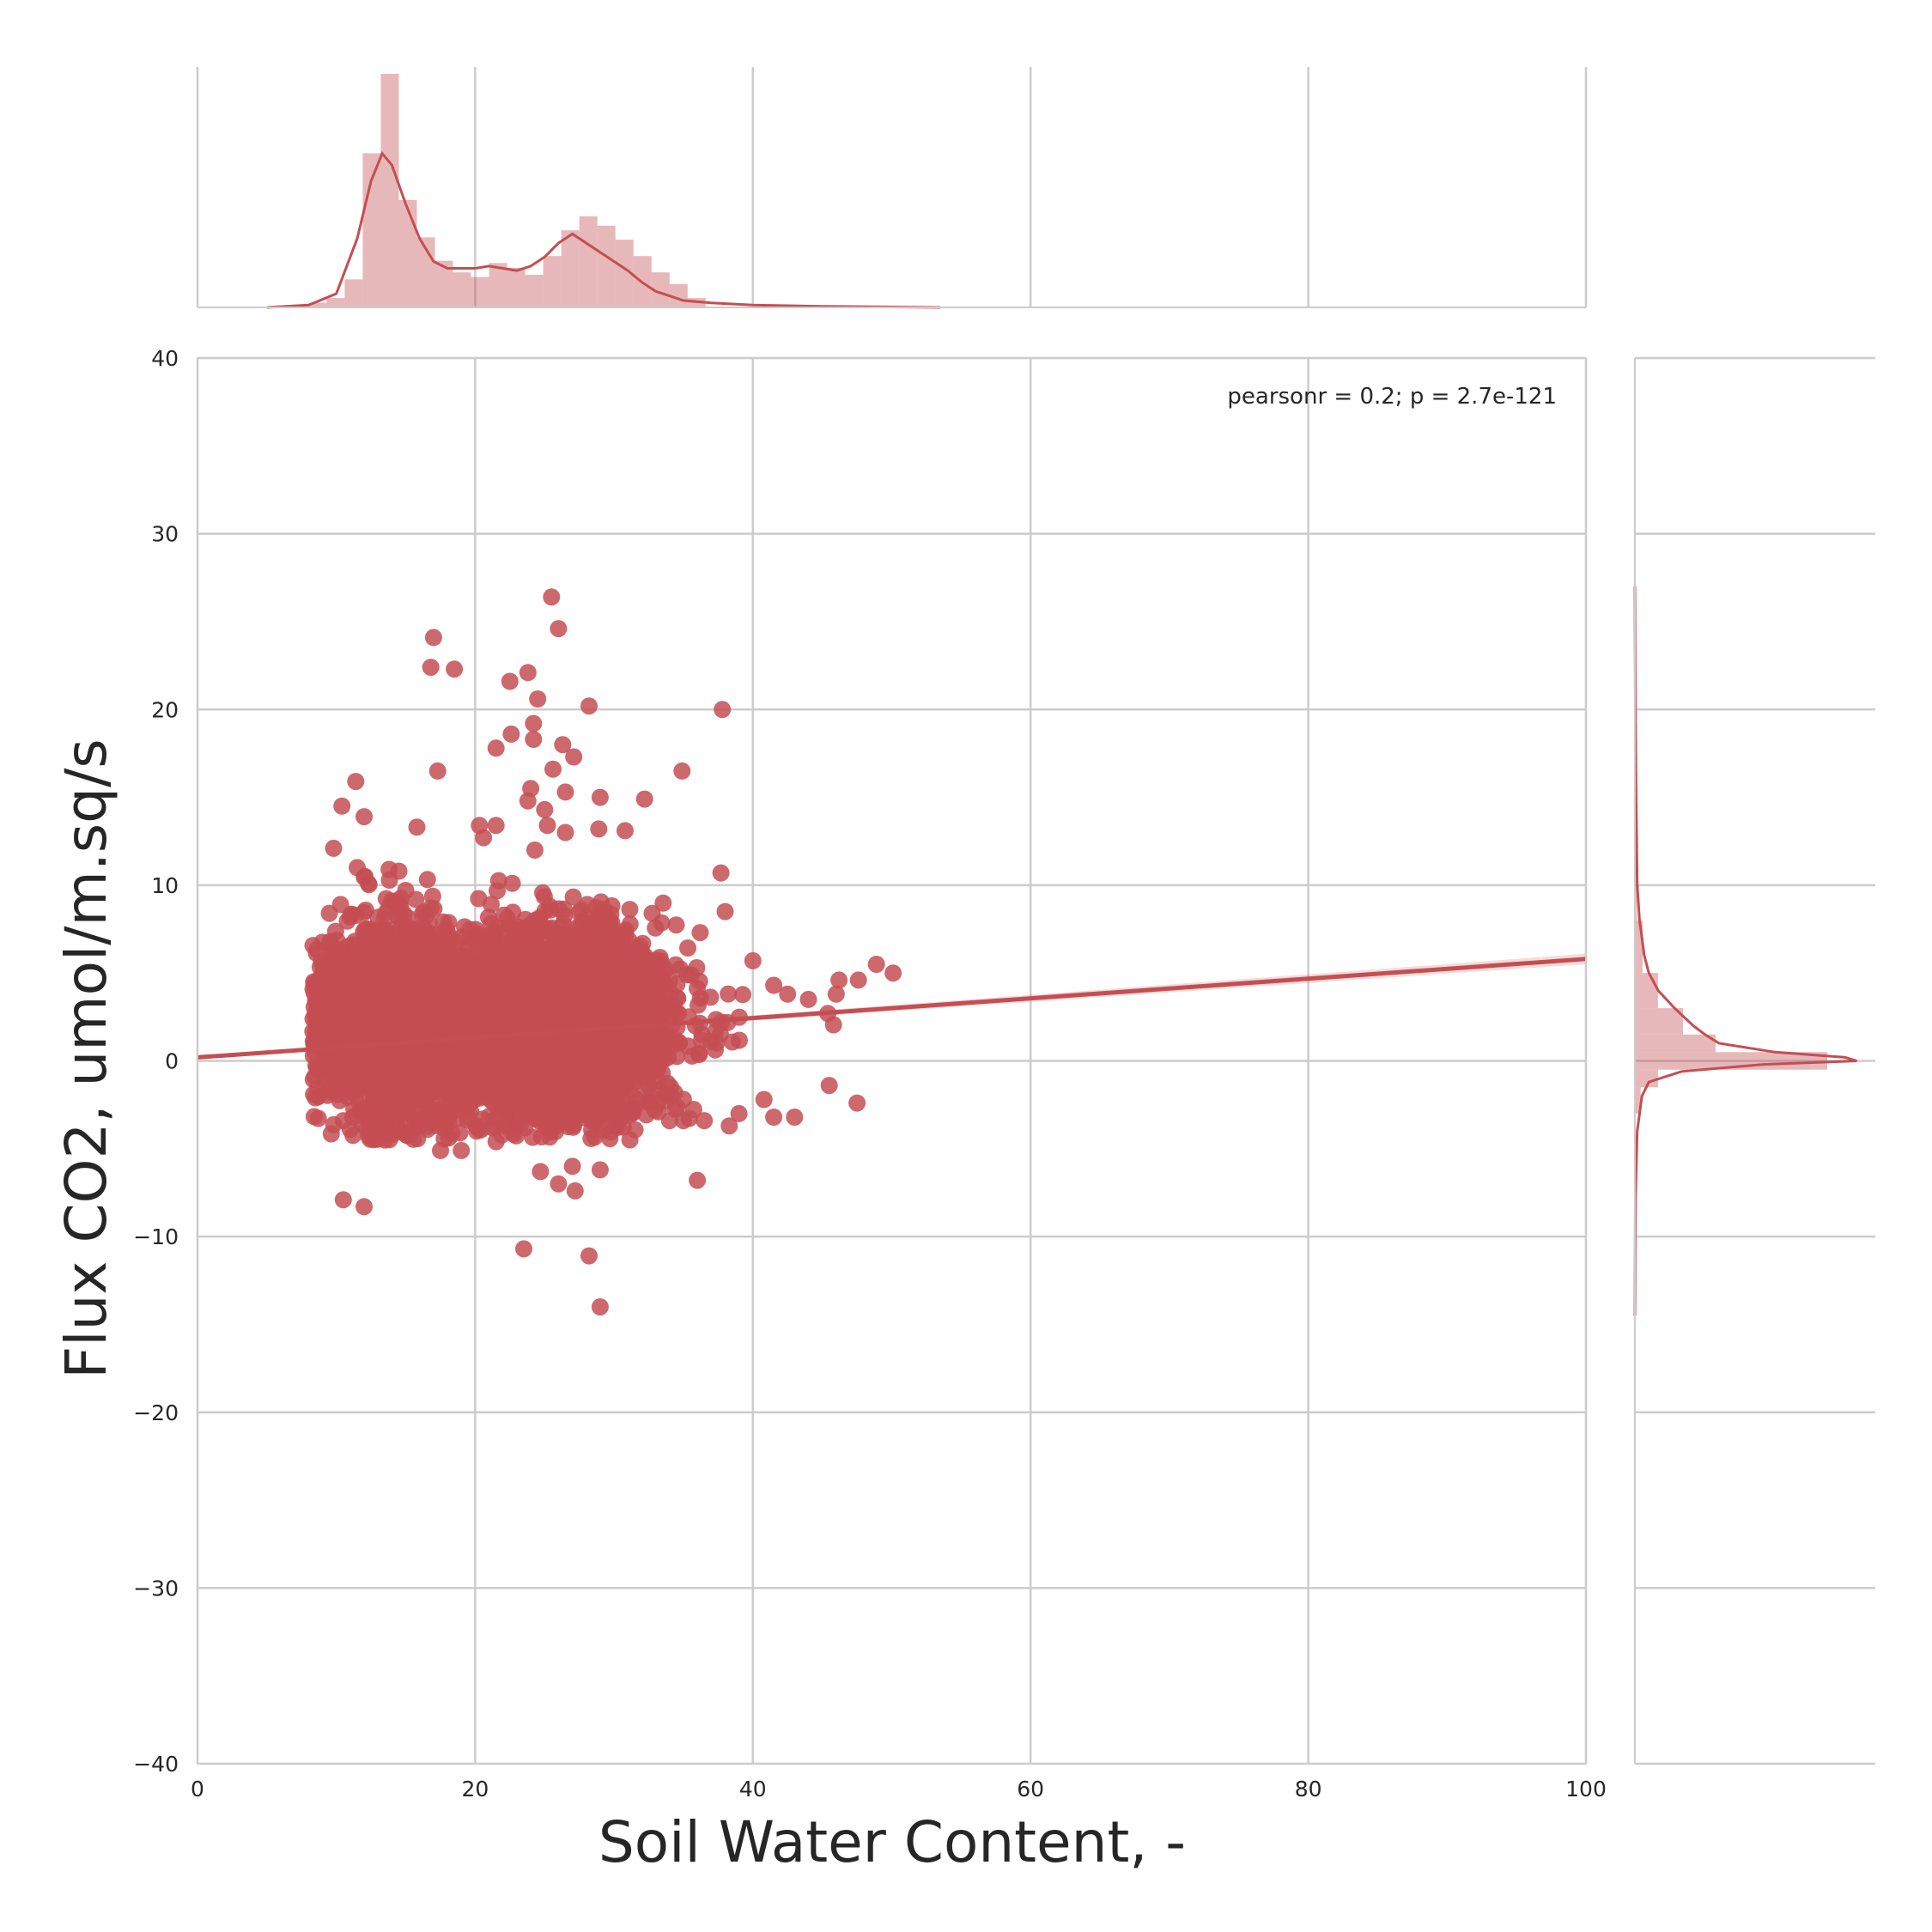 The width and height of the screenshot is (1932, 1932). What do you see at coordinates (603, 951) in the screenshot?
I see `scatter-points` at bounding box center [603, 951].